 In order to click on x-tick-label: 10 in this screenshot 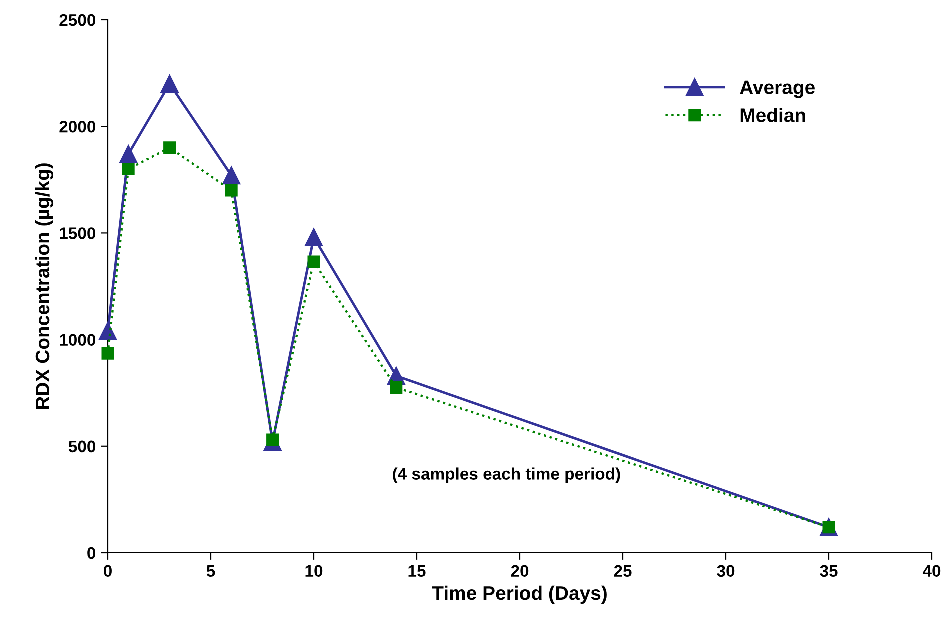, I will do `click(314, 571)`.